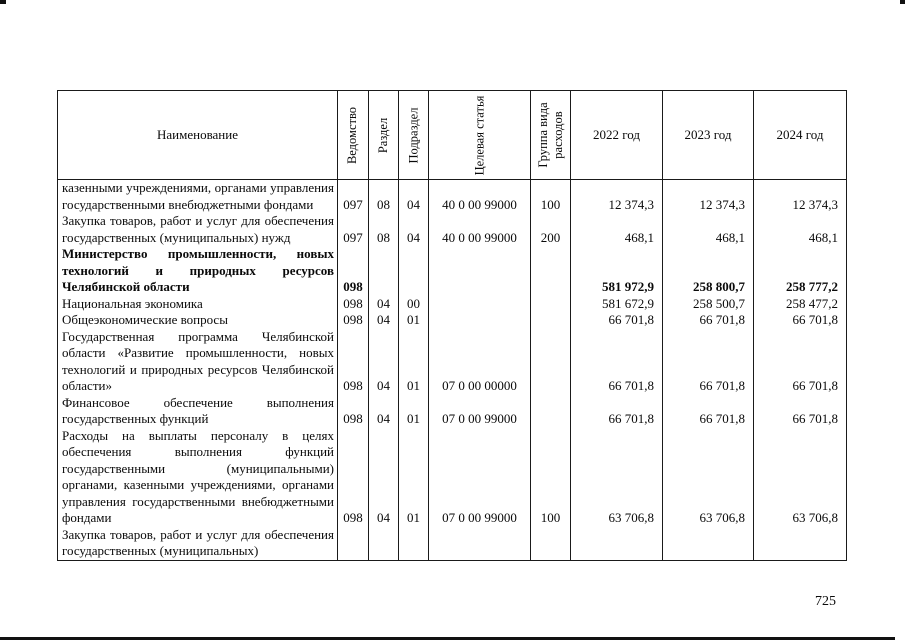 The height and width of the screenshot is (640, 905). Describe the element at coordinates (708, 543) in the screenshot. I see `row-2023-cell` at that location.